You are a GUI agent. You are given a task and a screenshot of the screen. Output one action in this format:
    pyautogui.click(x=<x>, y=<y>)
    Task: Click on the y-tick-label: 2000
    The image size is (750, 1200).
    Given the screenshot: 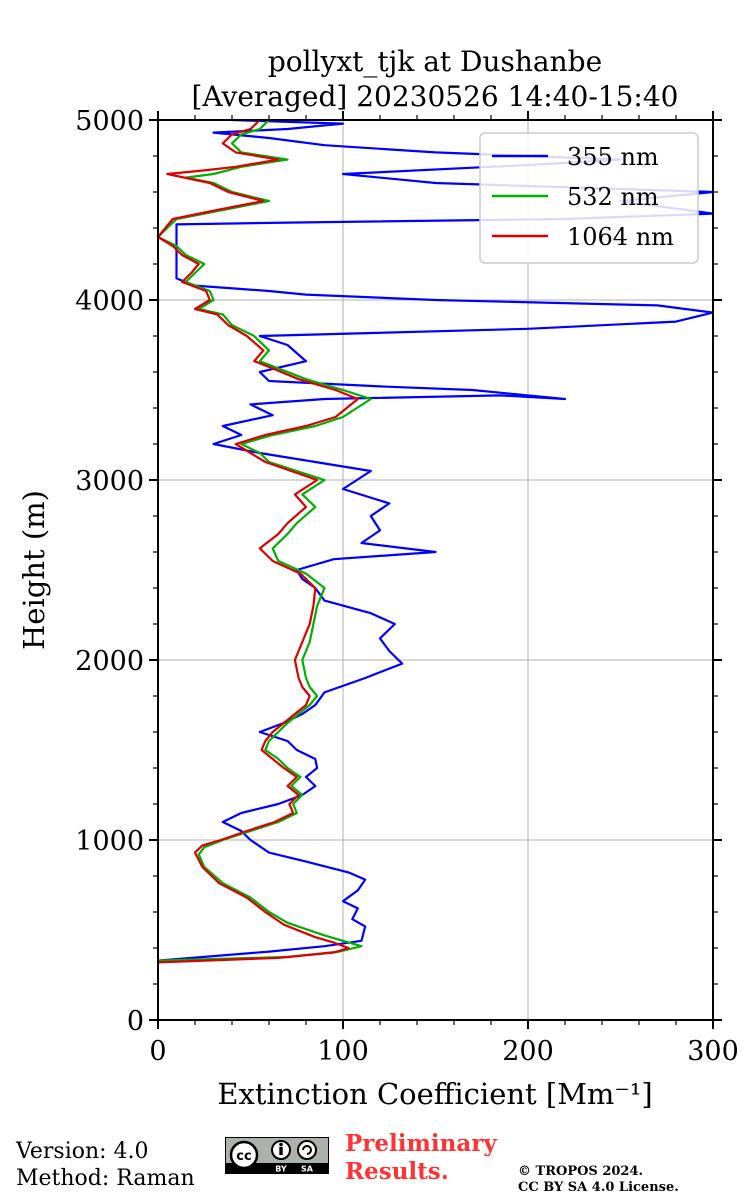 What is the action you would take?
    pyautogui.click(x=109, y=661)
    